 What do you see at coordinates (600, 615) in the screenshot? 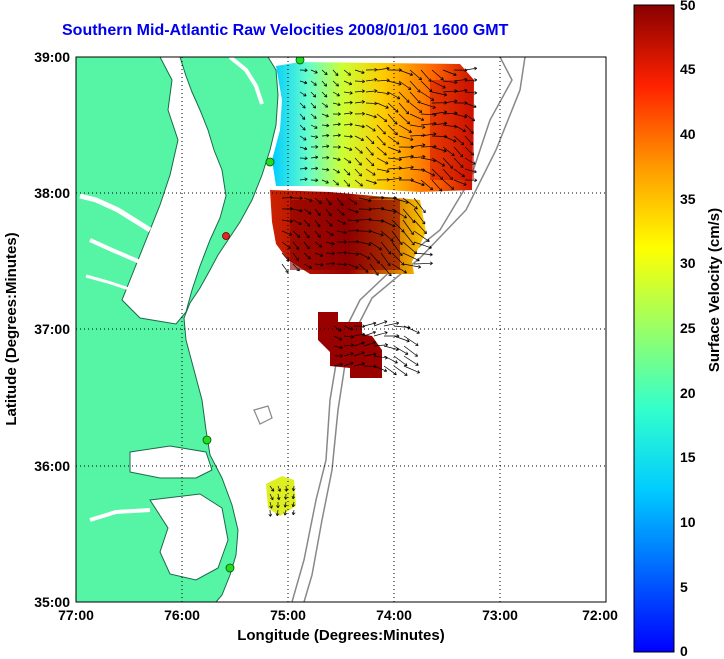
I see `x-tick-label: 72:00` at bounding box center [600, 615].